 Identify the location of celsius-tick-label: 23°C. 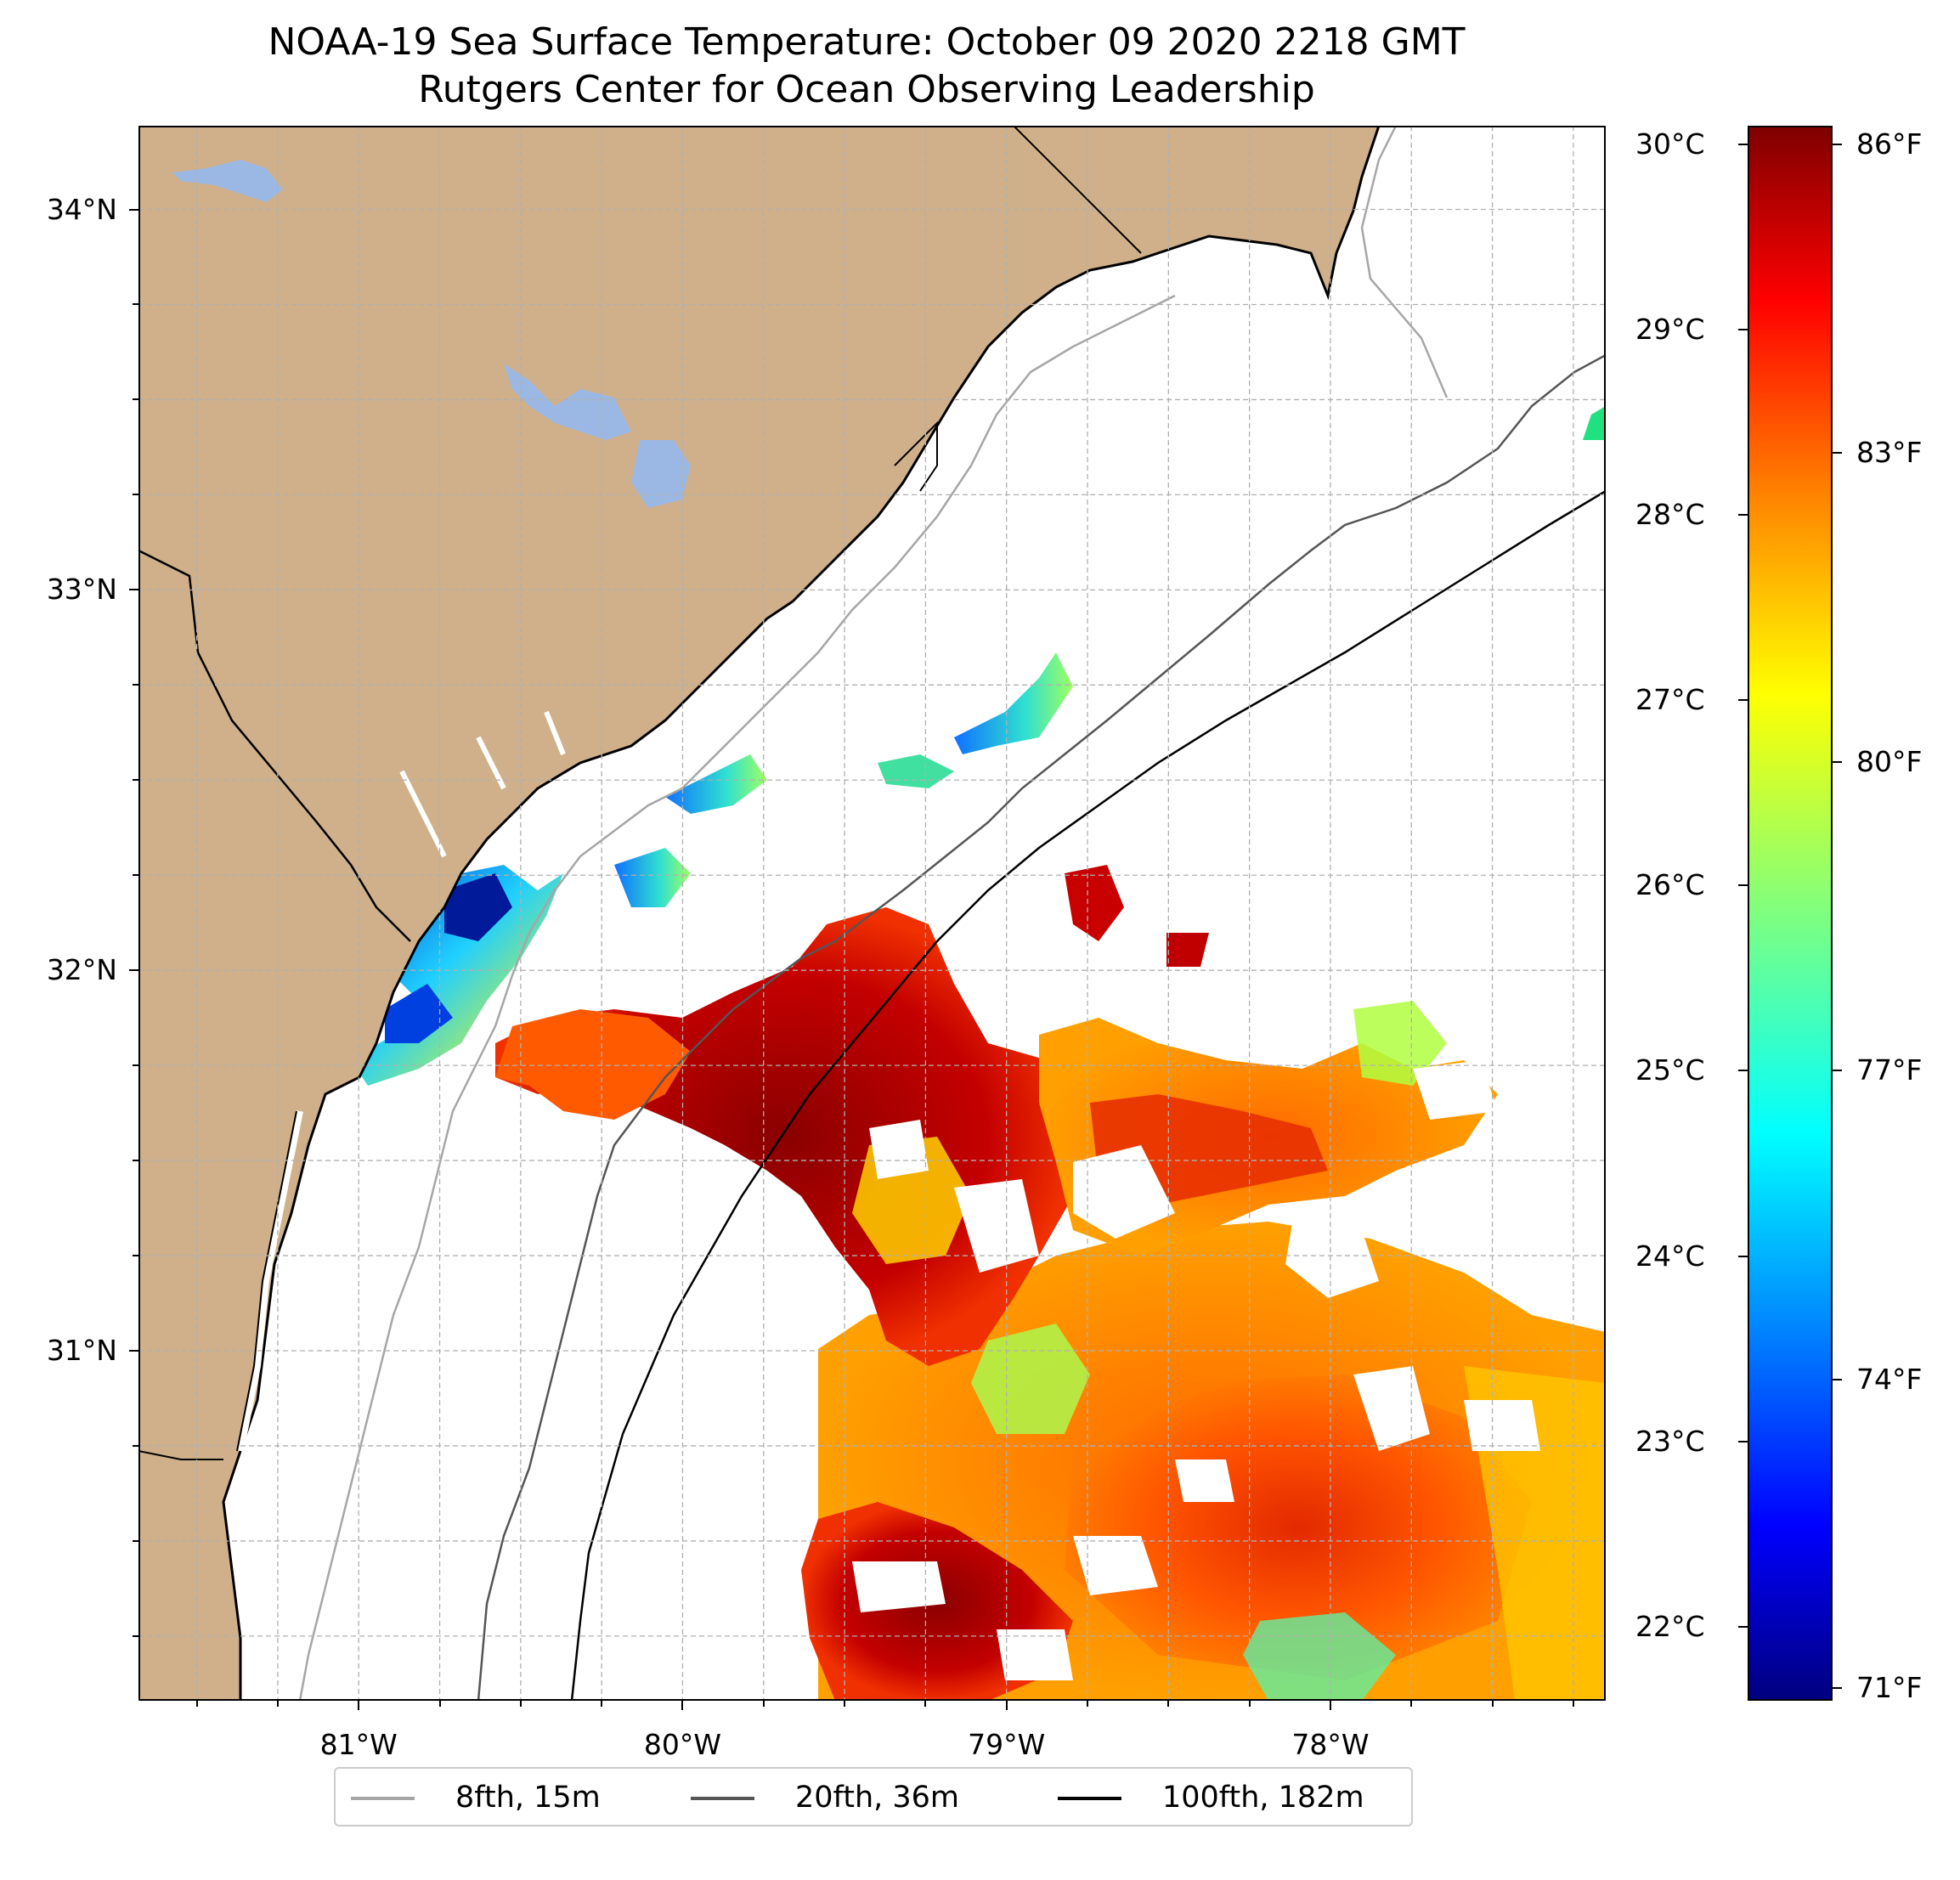
(1670, 1441).